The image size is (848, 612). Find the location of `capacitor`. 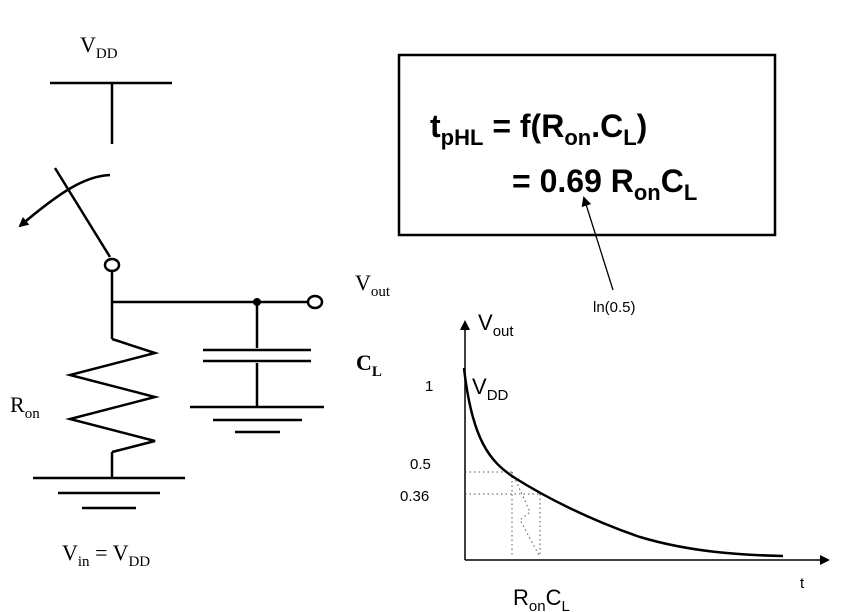

capacitor is located at coordinates (257, 354).